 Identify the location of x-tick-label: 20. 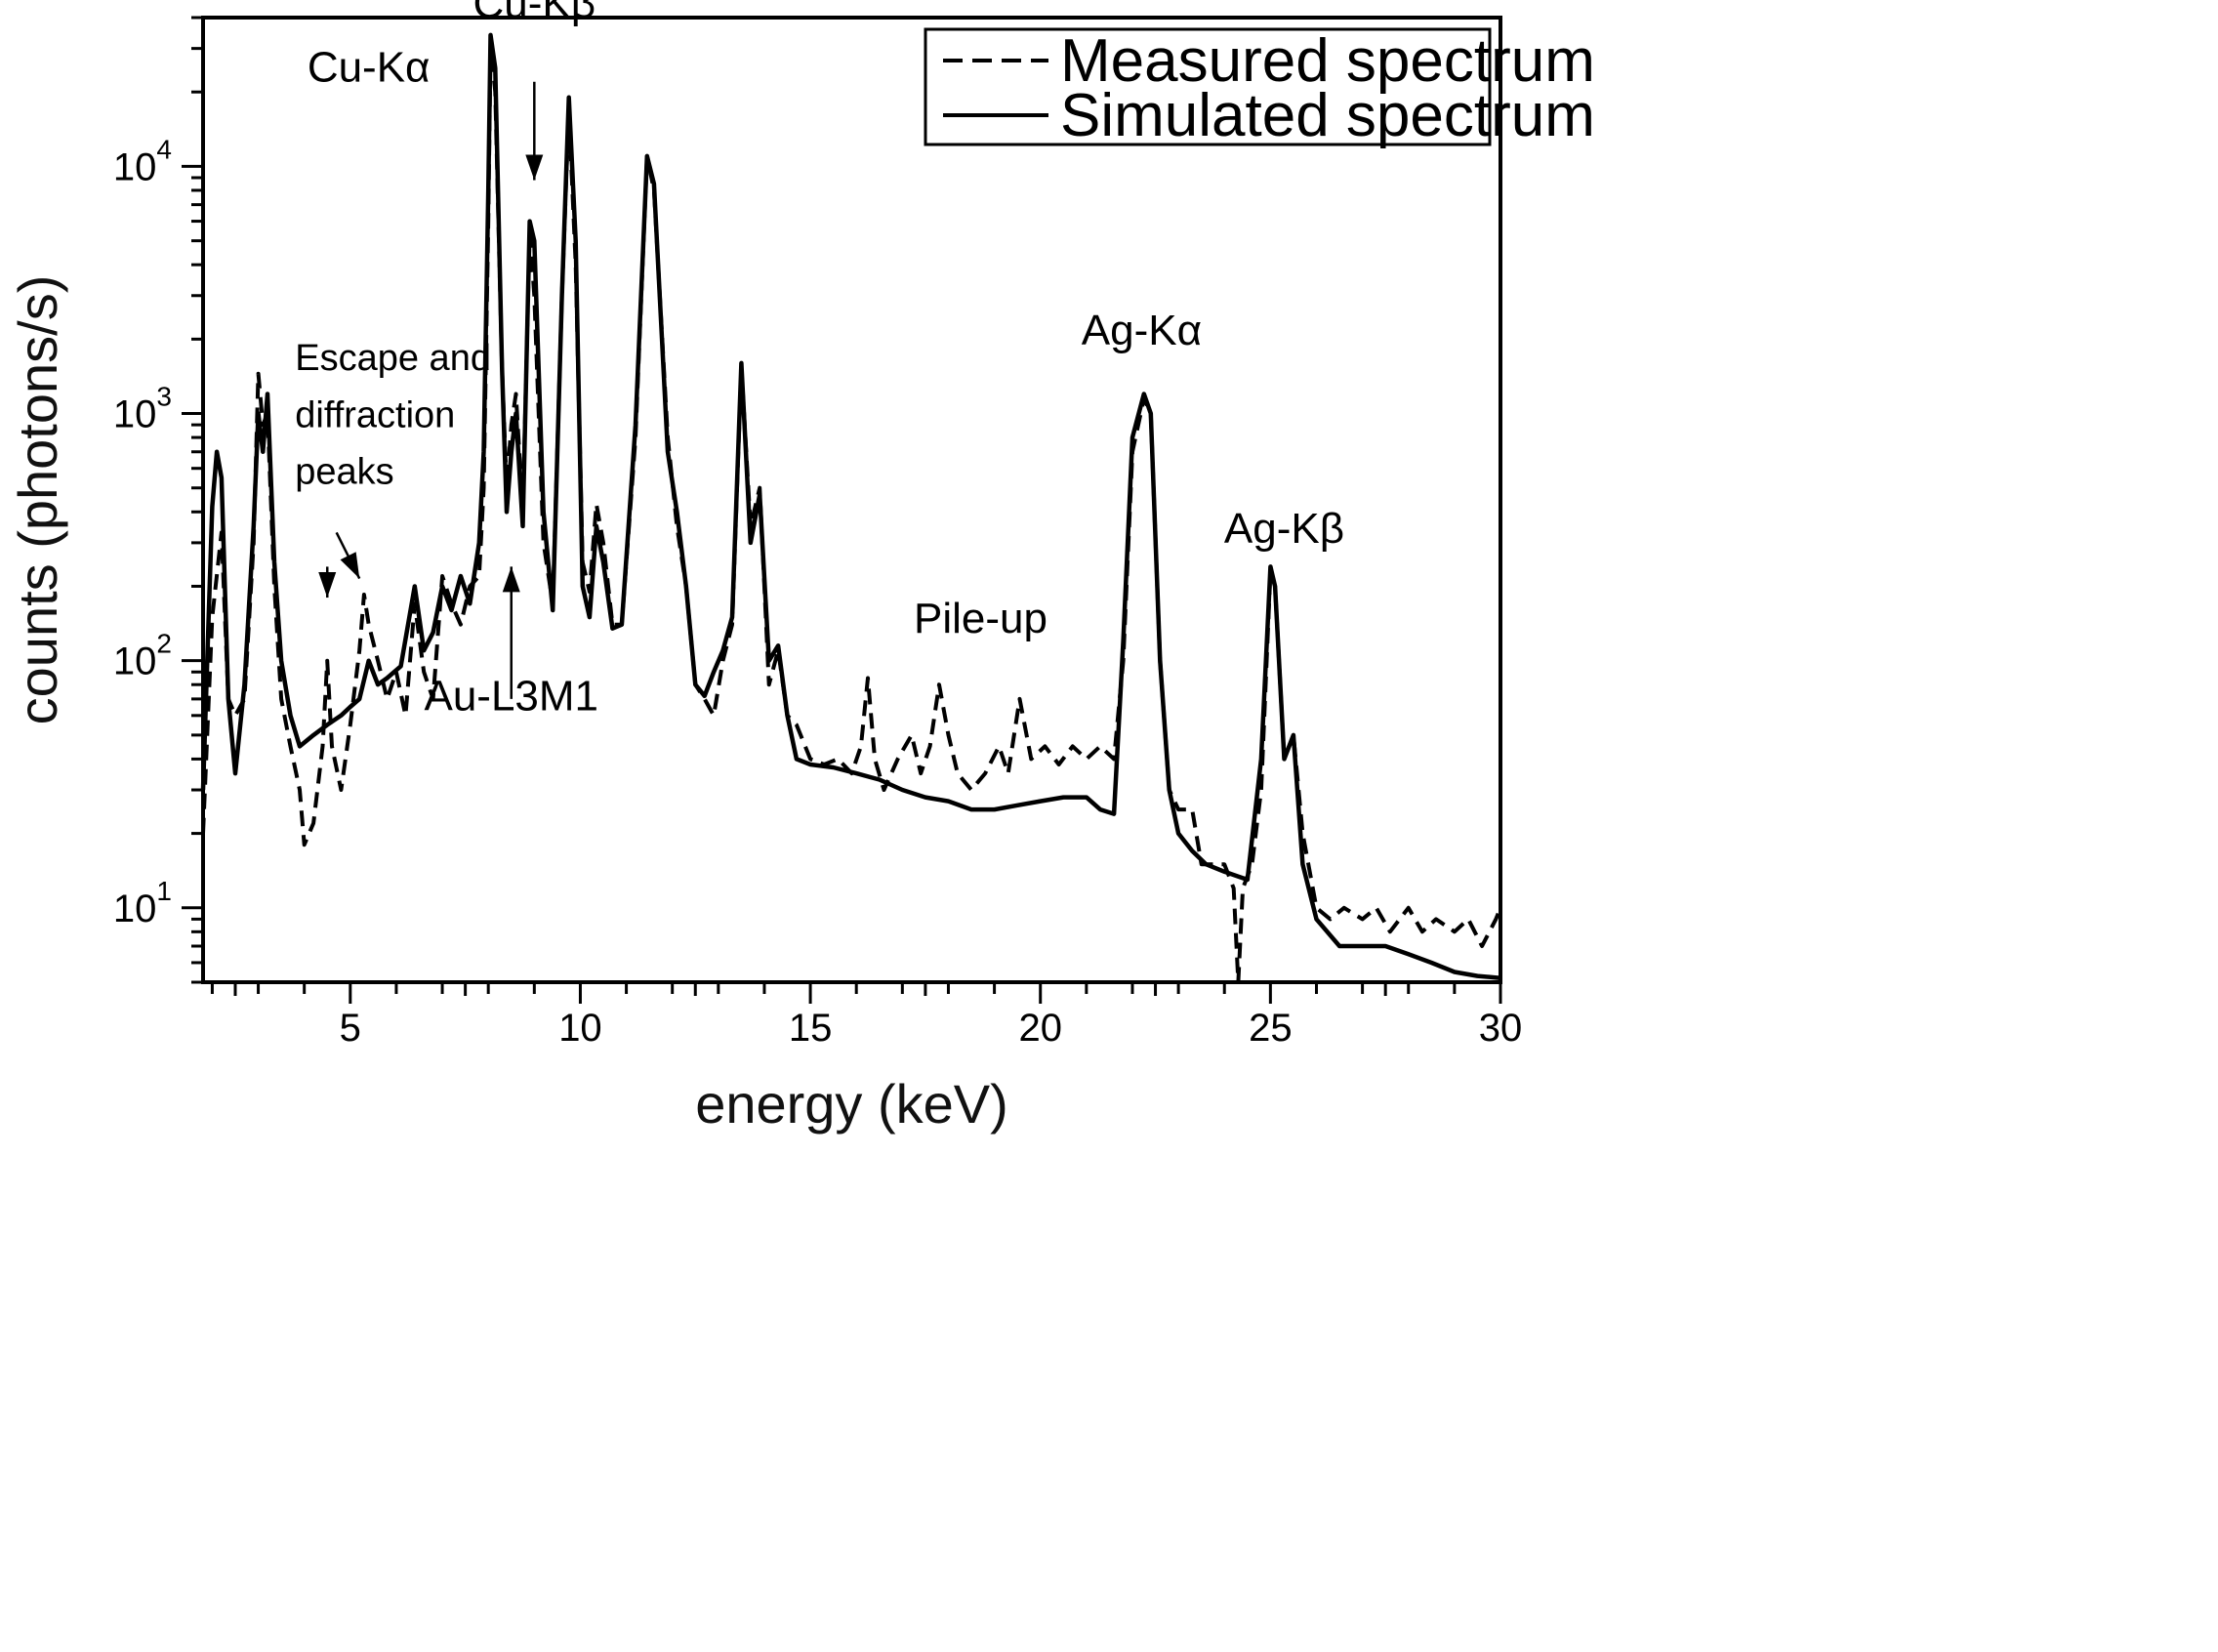
(1040, 1028).